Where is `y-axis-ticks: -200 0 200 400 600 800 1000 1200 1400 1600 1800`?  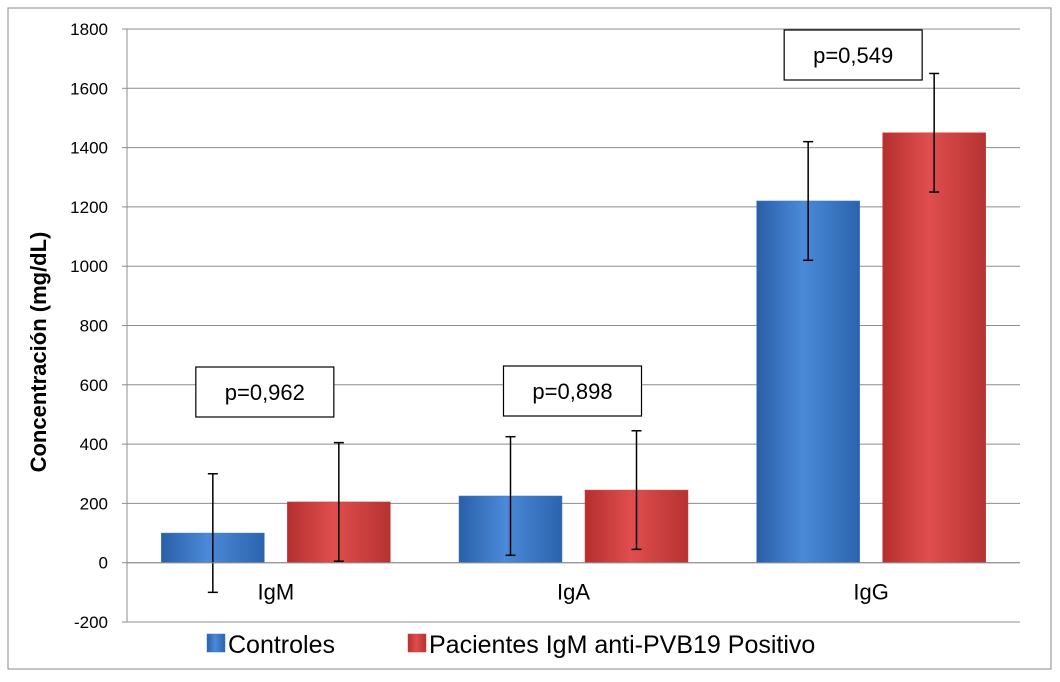 y-axis-ticks: -200 0 200 400 600 800 1000 1200 1400 1600 1800 is located at coordinates (99, 326).